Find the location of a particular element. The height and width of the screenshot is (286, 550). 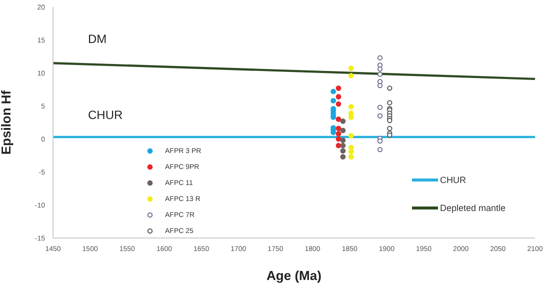

x-axis-title: Age (Ma) is located at coordinates (294, 275).